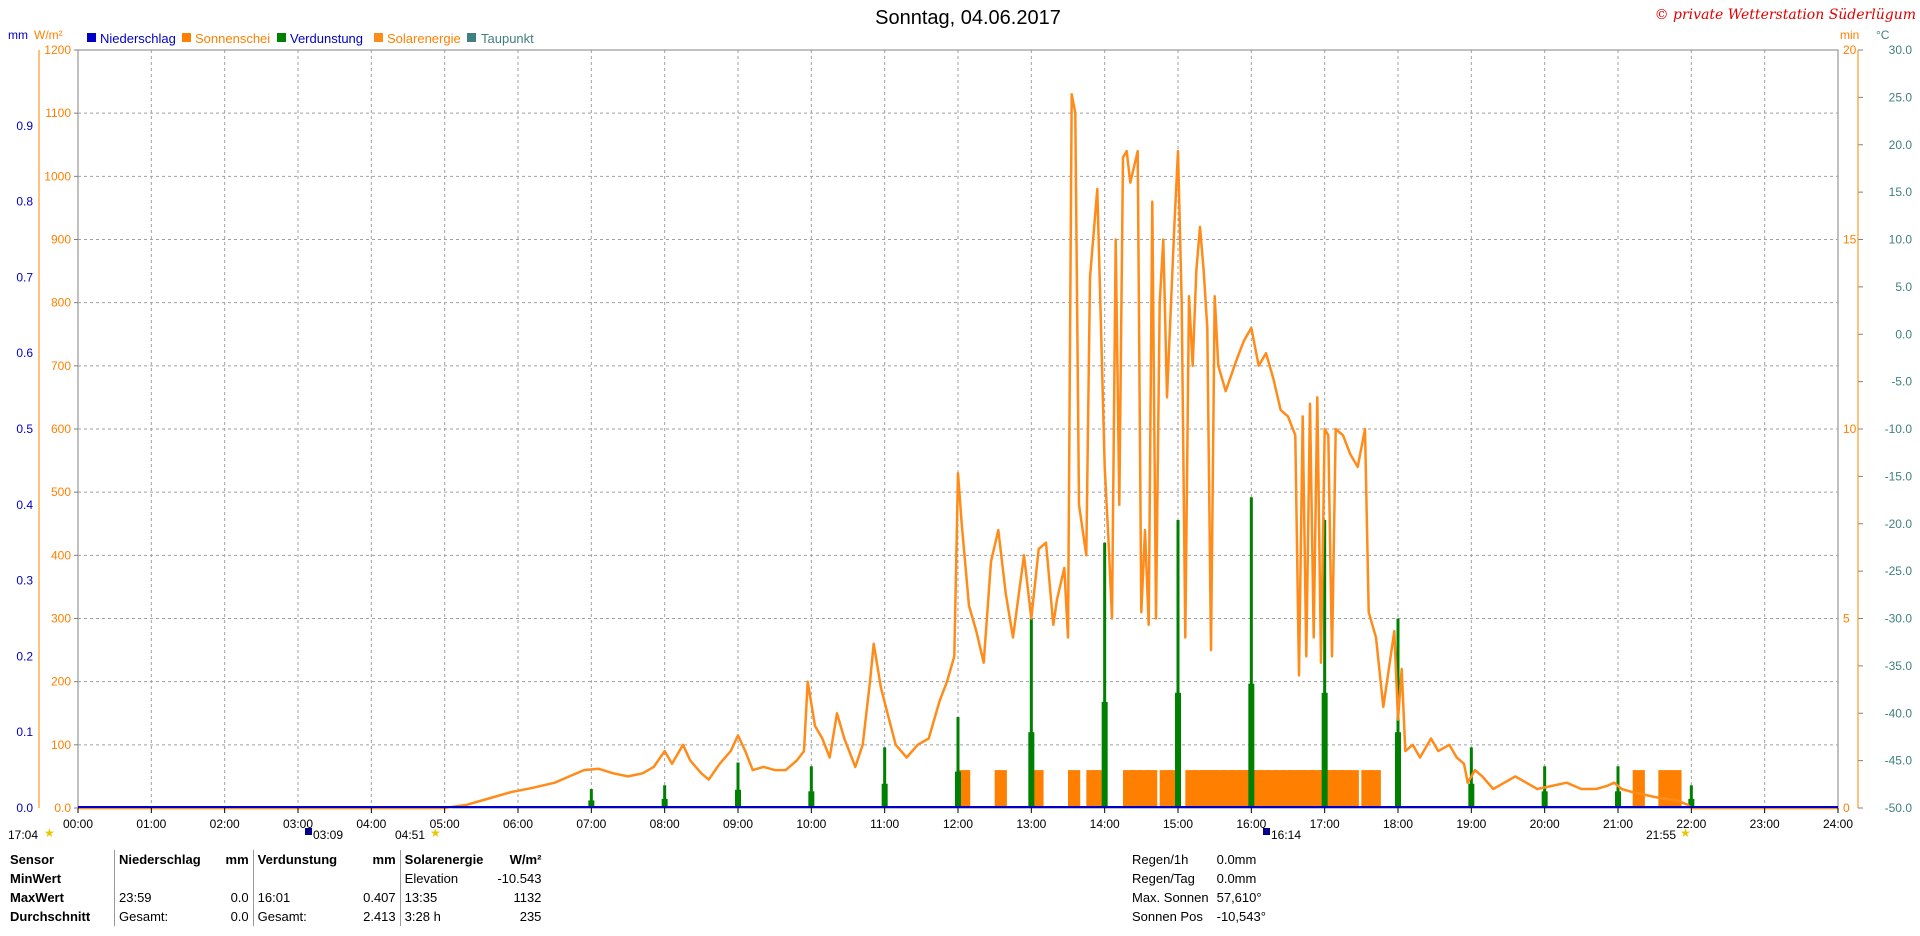 The height and width of the screenshot is (936, 1920). I want to click on x-tick-label: 11:00, so click(884, 824).